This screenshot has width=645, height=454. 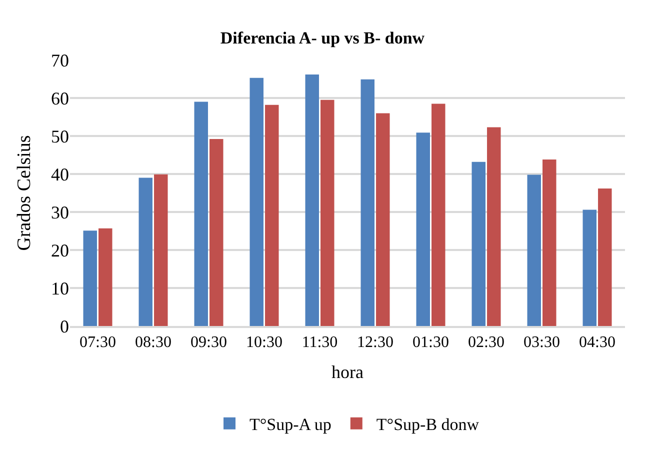 I want to click on x-tick-label: 10:30, so click(x=264, y=343).